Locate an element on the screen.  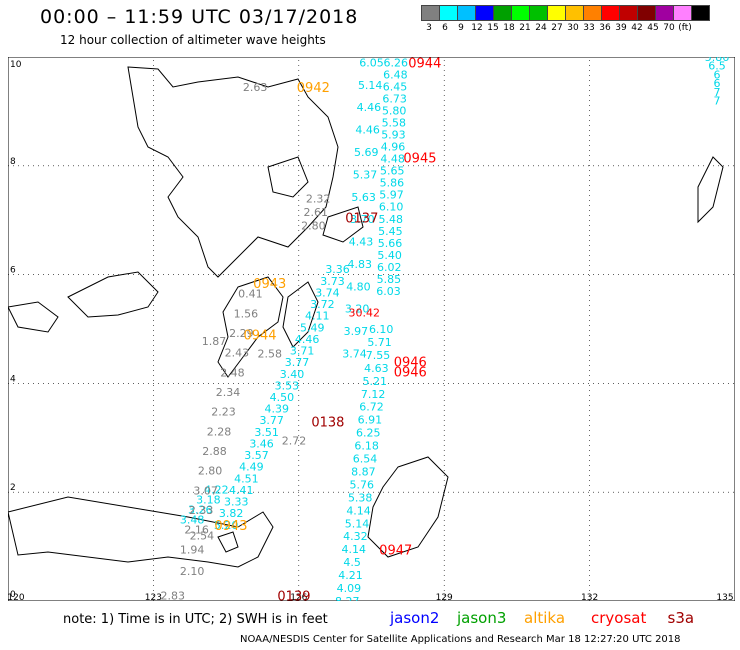
scale-label: 12 is located at coordinates (477, 28).